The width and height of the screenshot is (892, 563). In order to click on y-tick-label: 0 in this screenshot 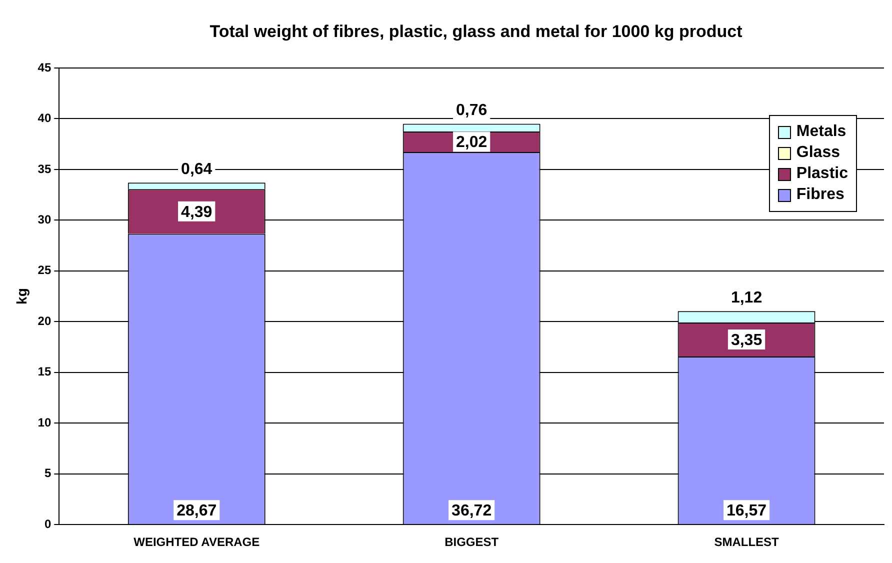, I will do `click(48, 523)`.